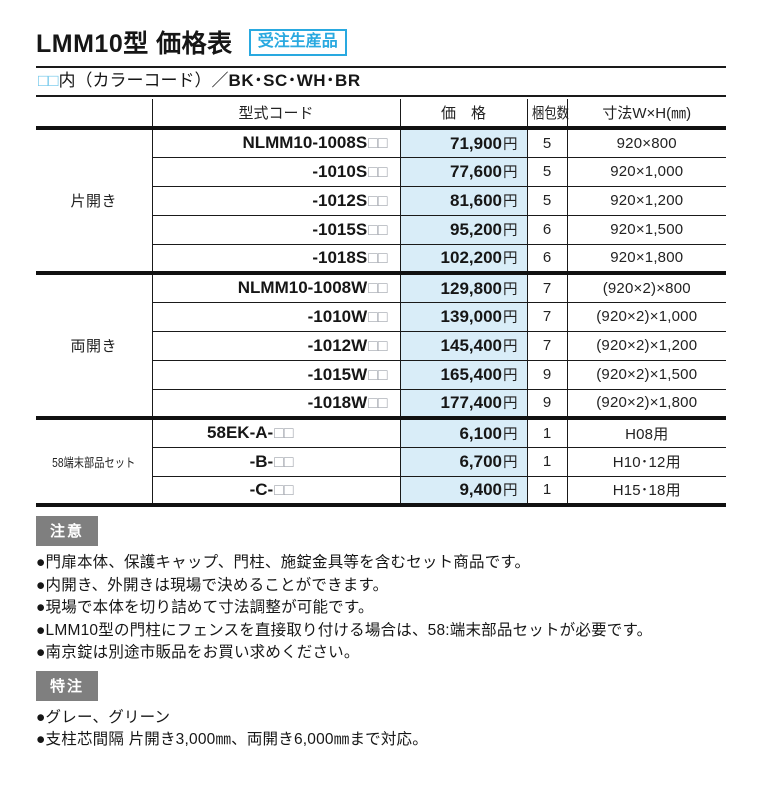  I want to click on price-cell: 139,000円, so click(463, 317).